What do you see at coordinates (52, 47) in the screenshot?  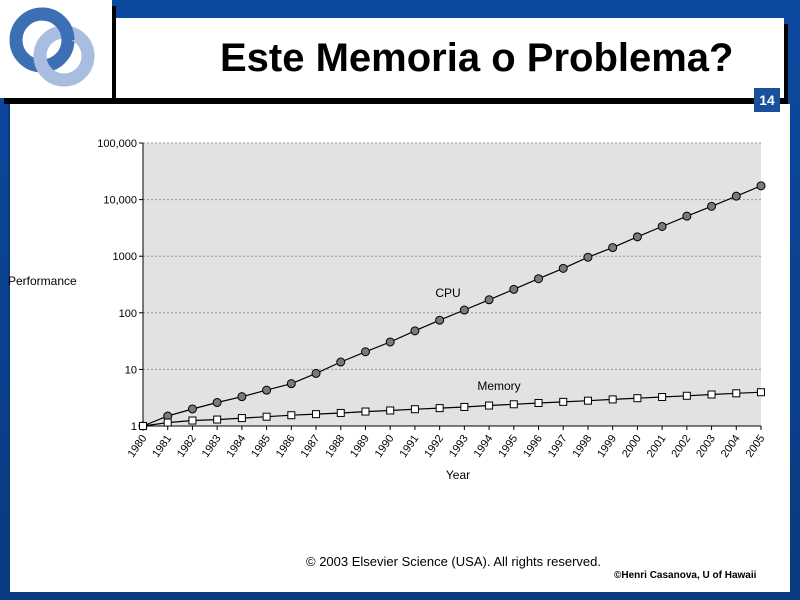 I see `logo-icon` at bounding box center [52, 47].